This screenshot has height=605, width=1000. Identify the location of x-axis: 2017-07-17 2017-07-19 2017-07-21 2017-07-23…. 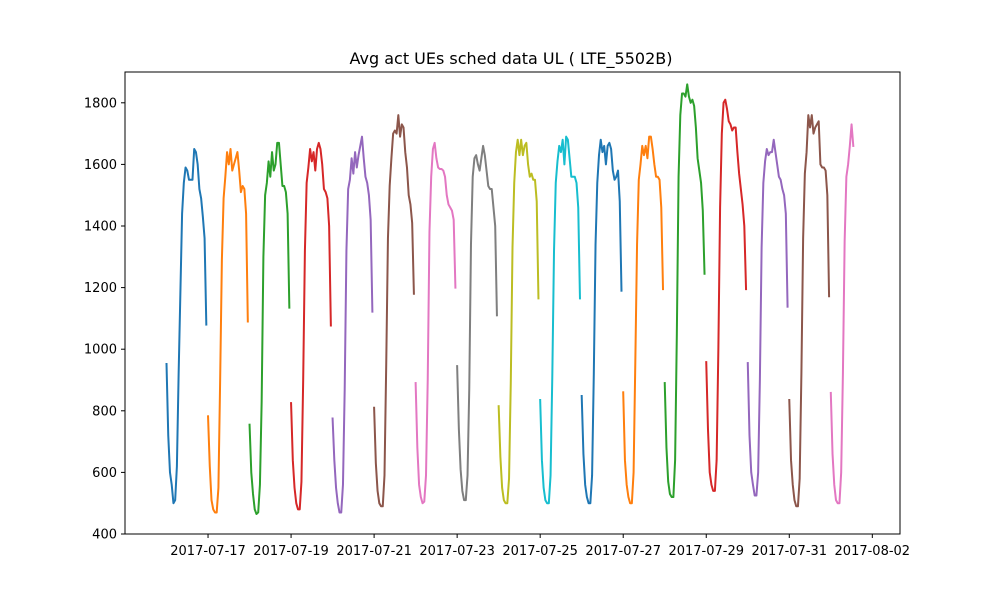
(540, 546).